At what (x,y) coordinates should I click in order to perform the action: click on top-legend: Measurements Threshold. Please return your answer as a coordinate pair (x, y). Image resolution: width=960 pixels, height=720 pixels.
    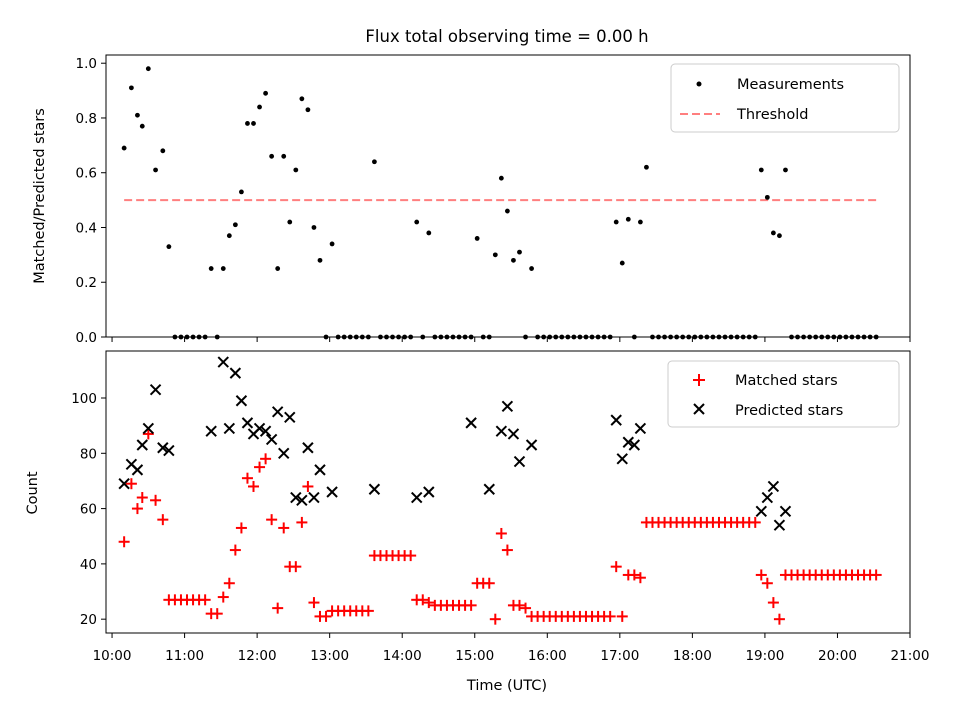
    Looking at the image, I should click on (785, 98).